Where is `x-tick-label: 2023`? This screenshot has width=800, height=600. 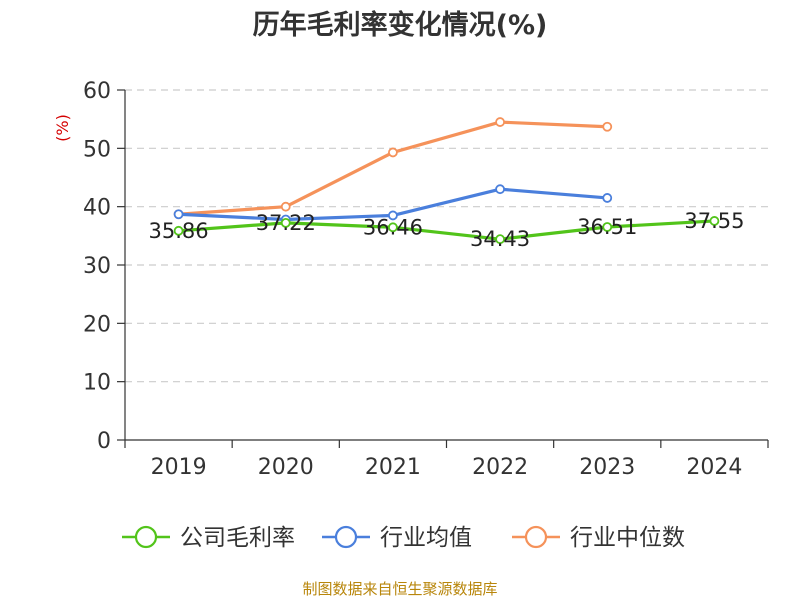
x-tick-label: 2023 is located at coordinates (607, 467).